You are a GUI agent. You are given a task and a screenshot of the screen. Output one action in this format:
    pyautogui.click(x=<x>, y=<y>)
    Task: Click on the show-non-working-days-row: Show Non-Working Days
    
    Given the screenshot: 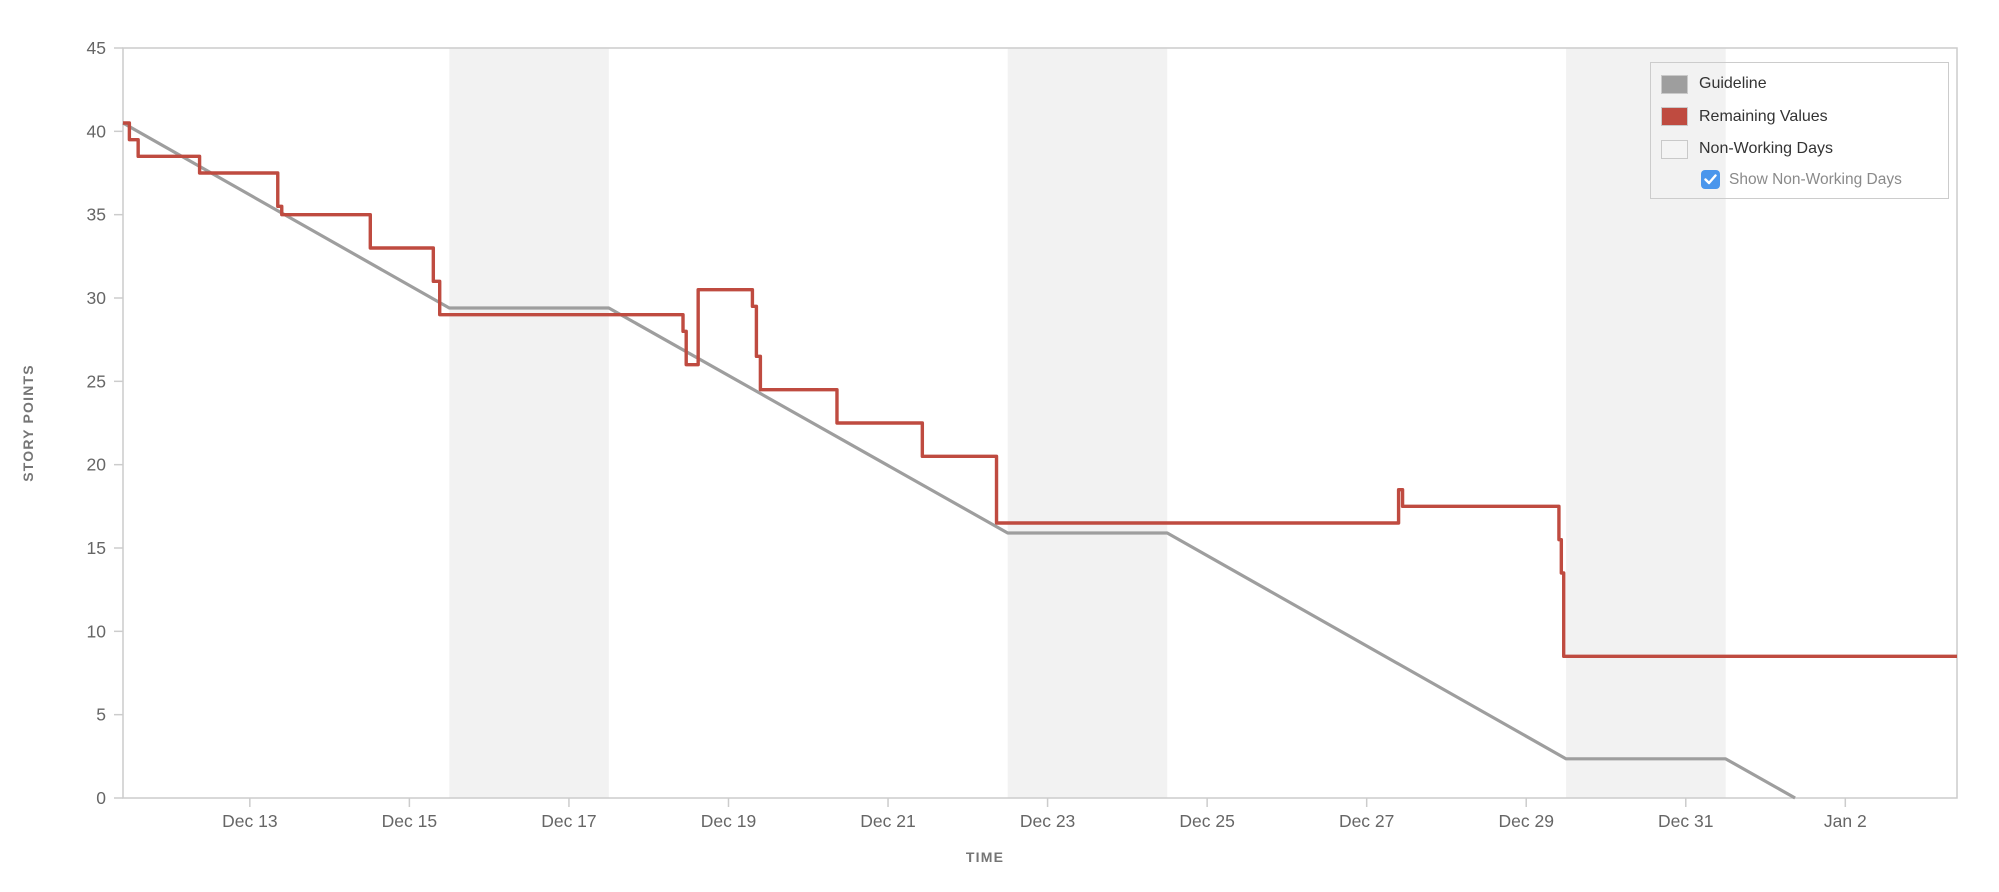 What is the action you would take?
    pyautogui.click(x=1799, y=180)
    